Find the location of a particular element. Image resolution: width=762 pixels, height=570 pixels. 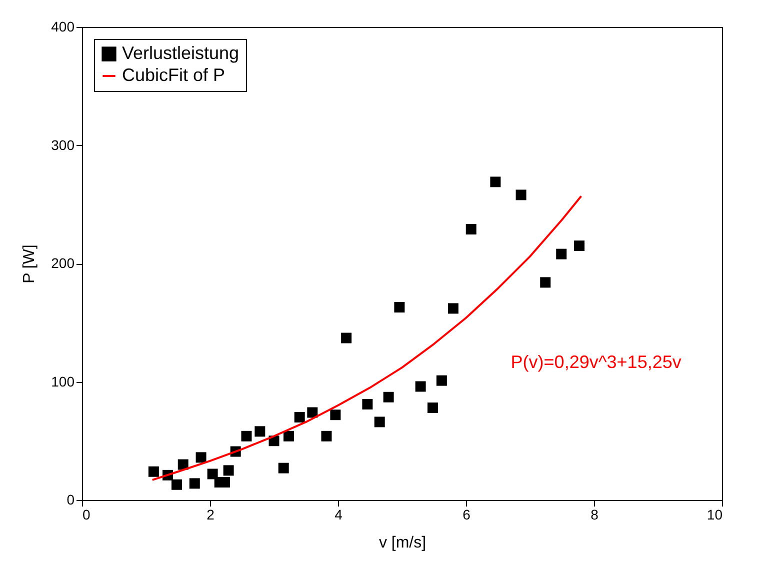

x-tick-label: 2 is located at coordinates (210, 514).